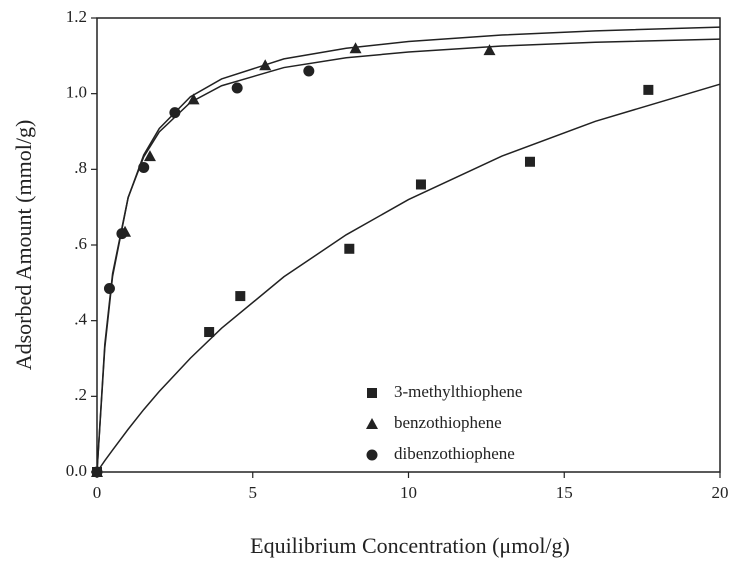  I want to click on x-axis-label: Equilibrium Concentration (μmol/g), so click(410, 545).